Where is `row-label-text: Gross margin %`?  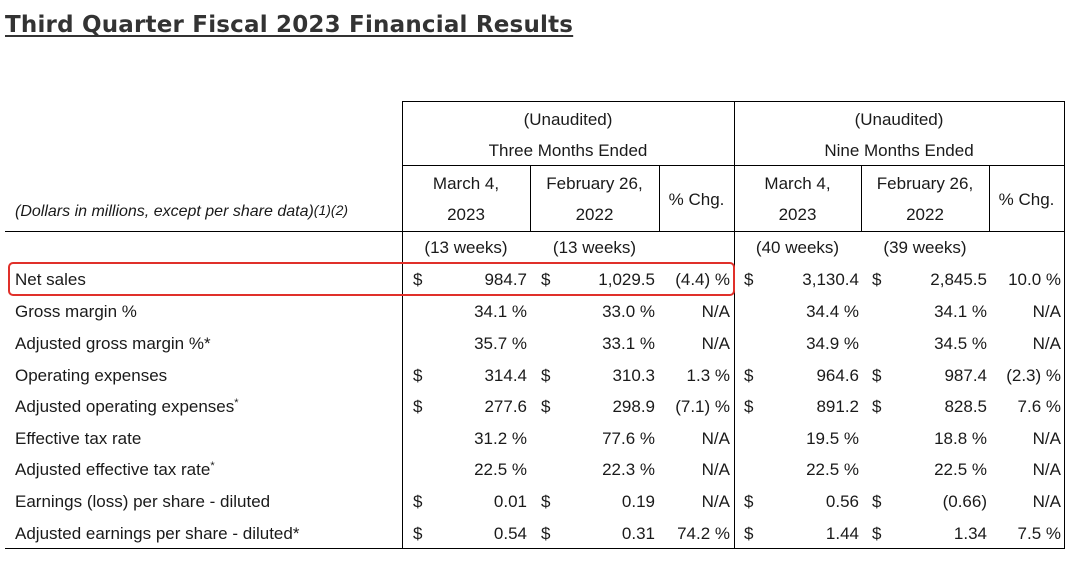 row-label-text: Gross margin % is located at coordinates (76, 311).